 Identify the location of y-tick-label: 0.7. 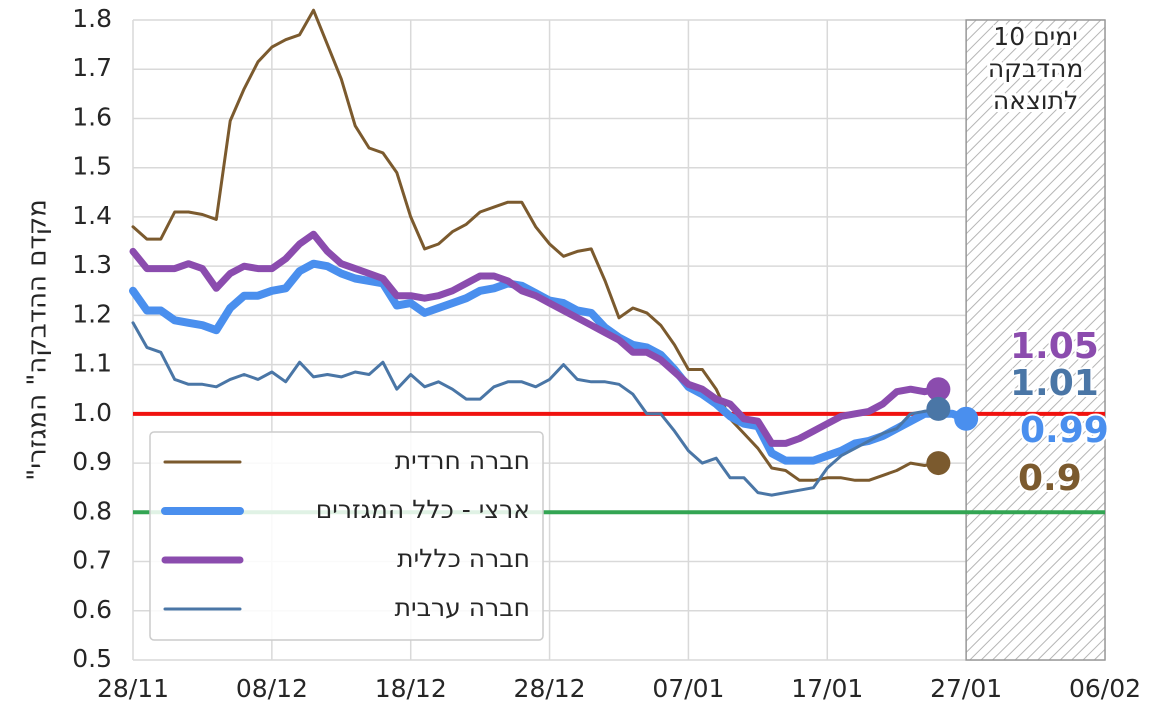
(92, 560).